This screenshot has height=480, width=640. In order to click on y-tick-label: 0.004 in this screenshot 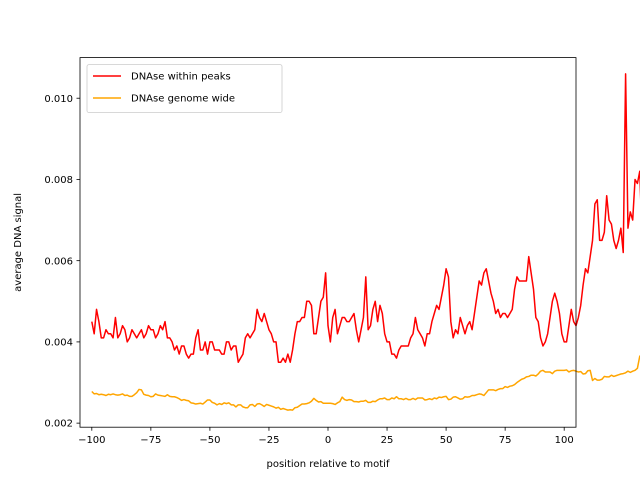, I will do `click(58, 343)`.